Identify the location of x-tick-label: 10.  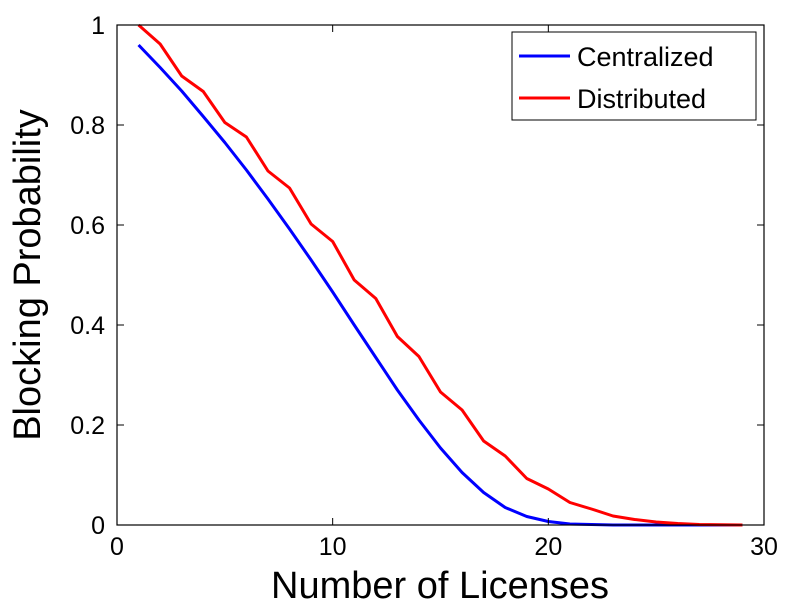
(333, 547).